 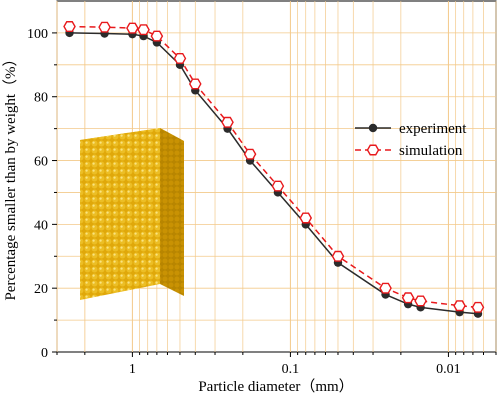 What do you see at coordinates (41, 289) in the screenshot?
I see `y-tick-label: 20` at bounding box center [41, 289].